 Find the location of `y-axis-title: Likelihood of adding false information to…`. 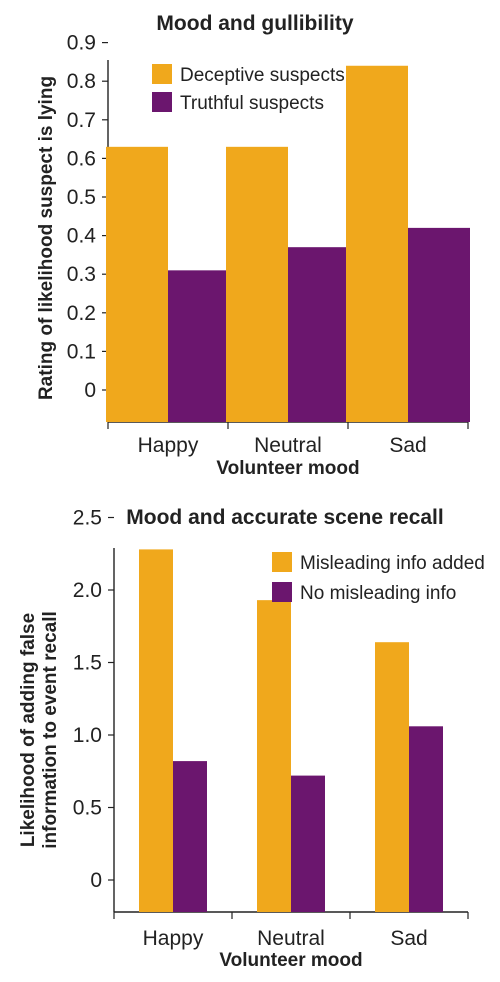

y-axis-title: Likelihood of adding false information to… is located at coordinates (39, 730).